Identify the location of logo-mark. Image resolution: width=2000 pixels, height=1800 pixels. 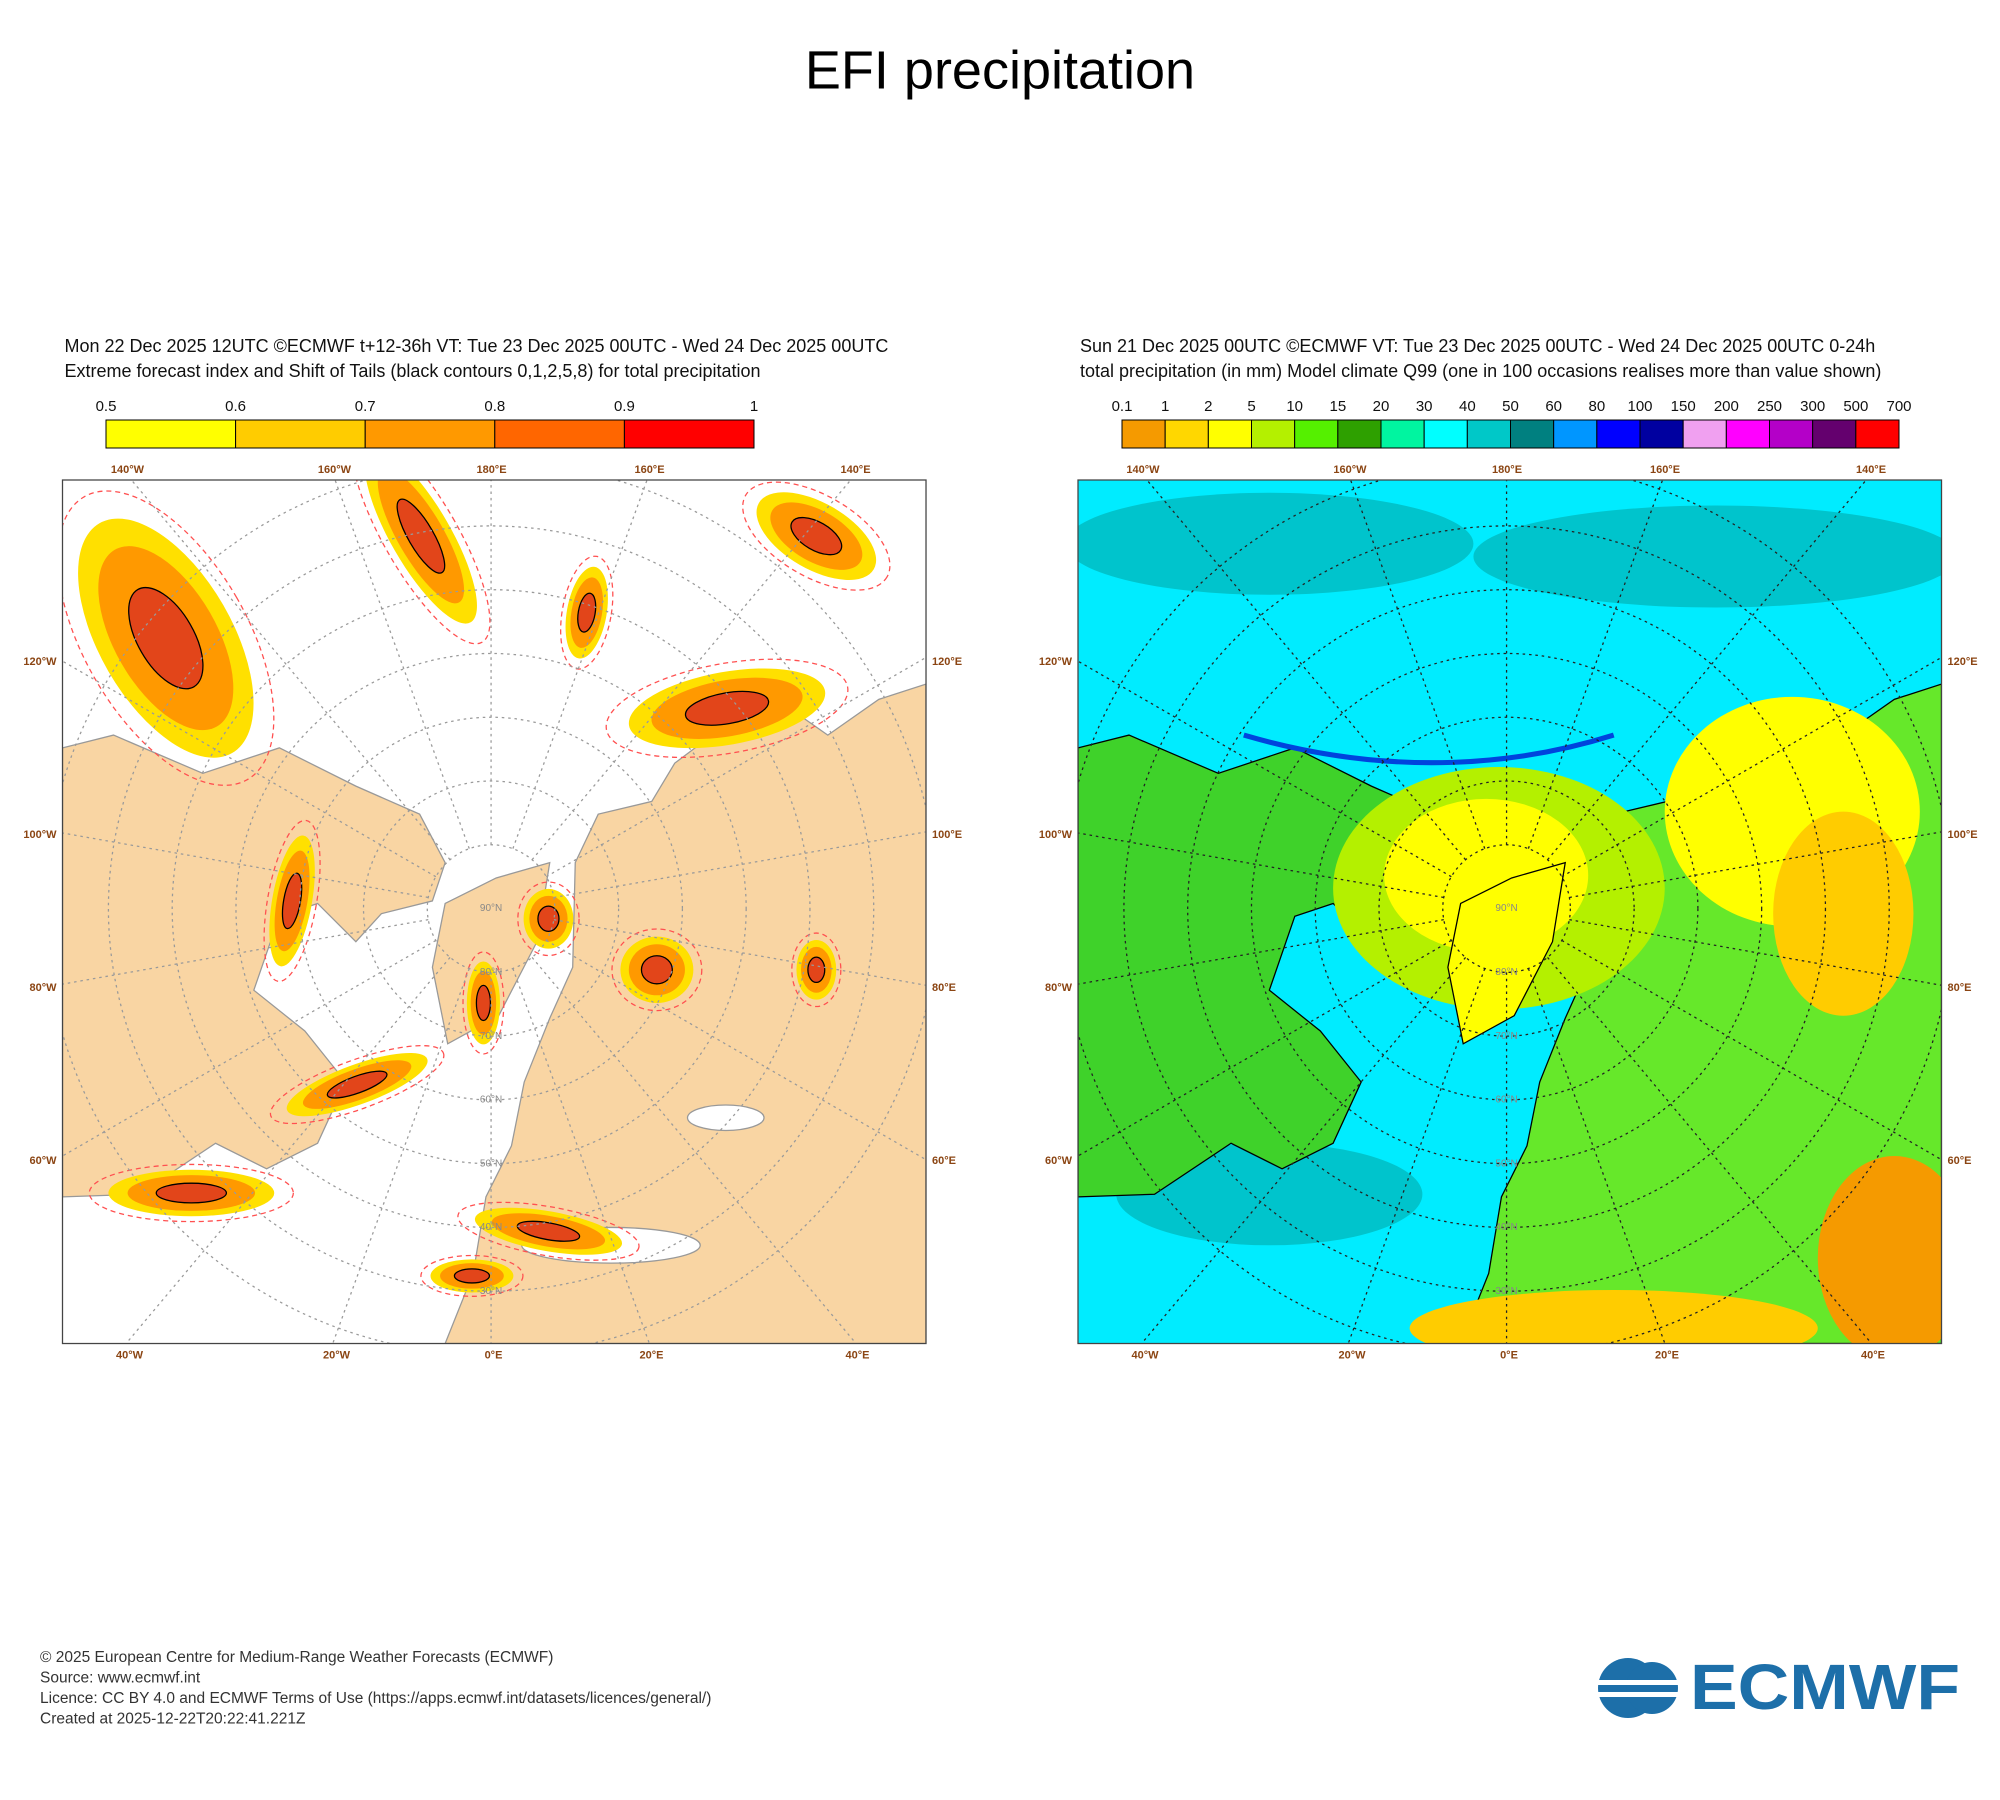
(1652, 1688).